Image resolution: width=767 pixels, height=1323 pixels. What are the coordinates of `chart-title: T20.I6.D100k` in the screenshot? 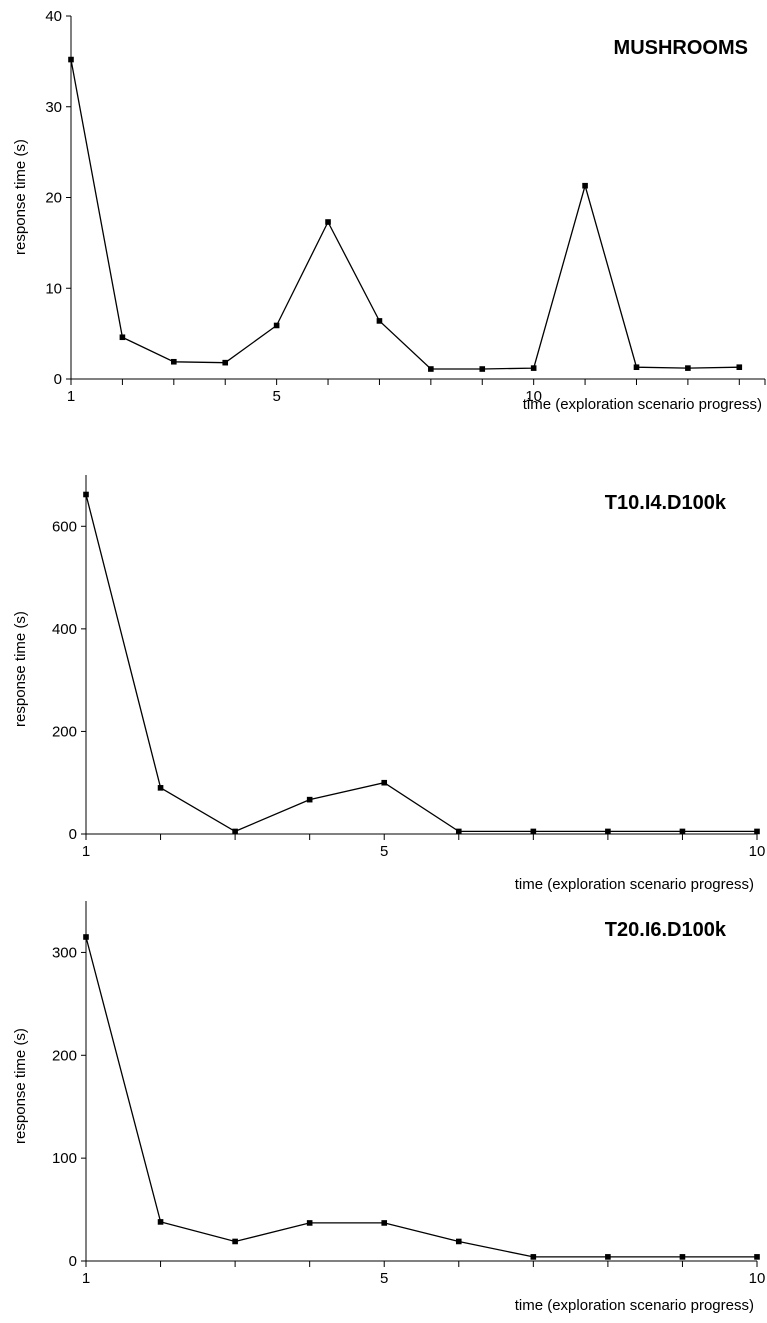 It's located at (666, 930).